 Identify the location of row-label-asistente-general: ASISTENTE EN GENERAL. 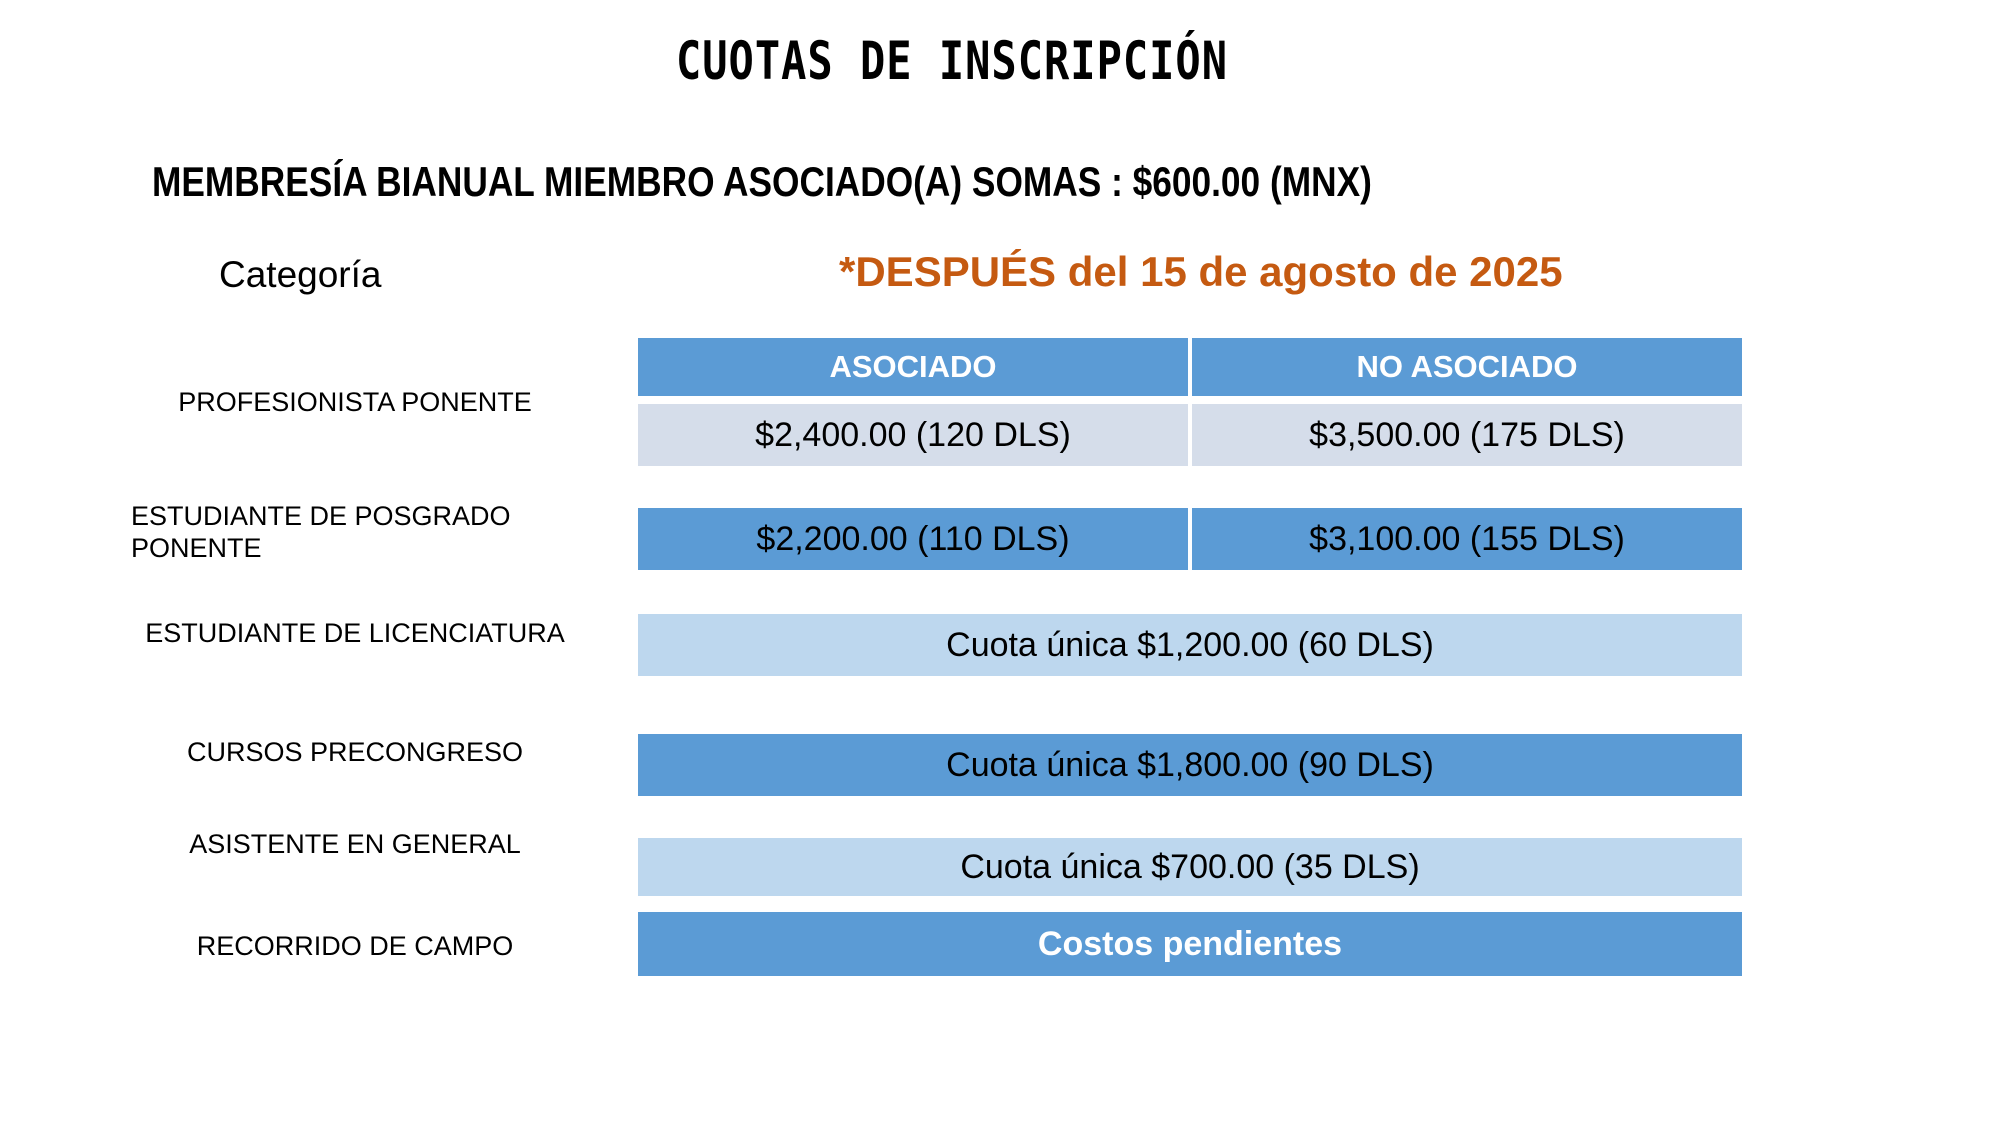
(355, 844).